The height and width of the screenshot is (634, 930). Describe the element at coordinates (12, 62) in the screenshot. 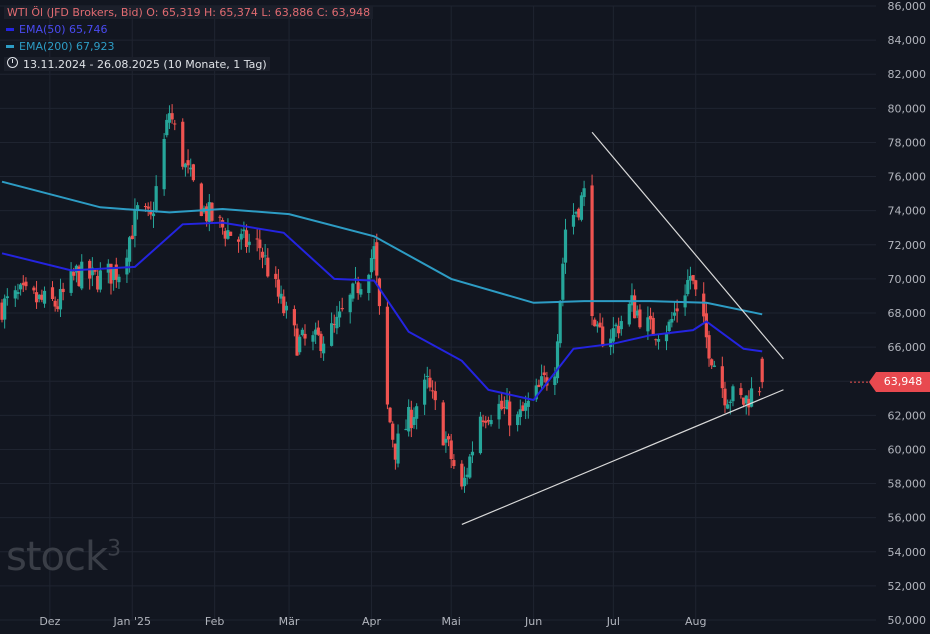

I see `clock-icon` at that location.